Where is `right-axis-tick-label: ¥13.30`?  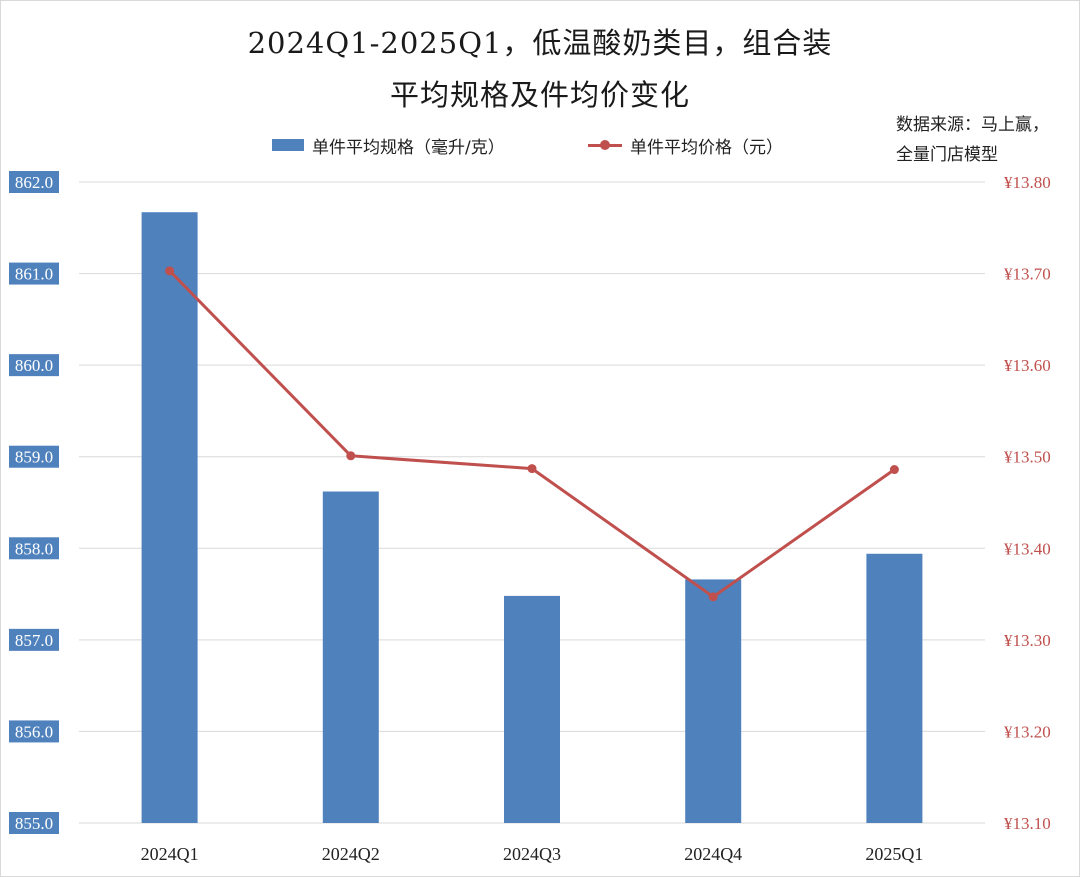 right-axis-tick-label: ¥13.30 is located at coordinates (1027, 640).